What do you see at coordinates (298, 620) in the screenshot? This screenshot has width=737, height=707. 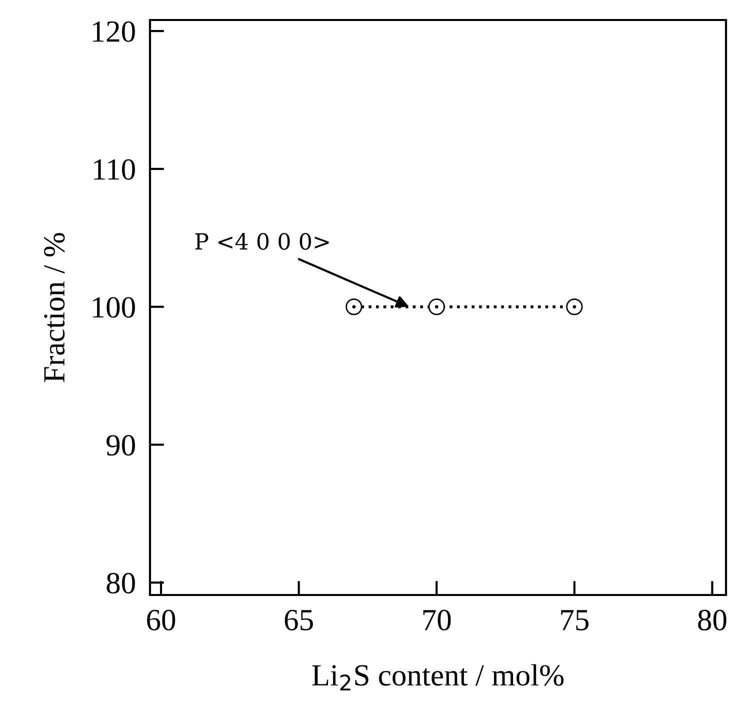 I see `x-tick-label: 65` at bounding box center [298, 620].